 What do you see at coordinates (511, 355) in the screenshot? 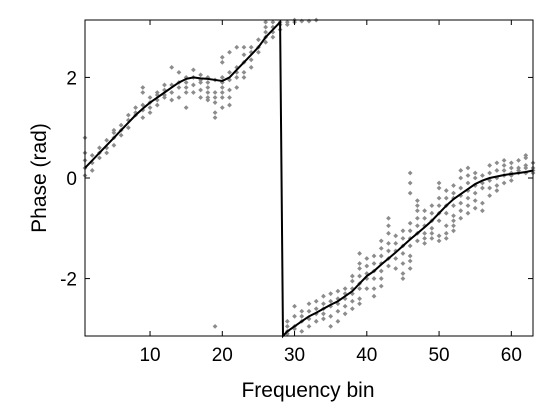
I see `x-tick-label: 60` at bounding box center [511, 355].